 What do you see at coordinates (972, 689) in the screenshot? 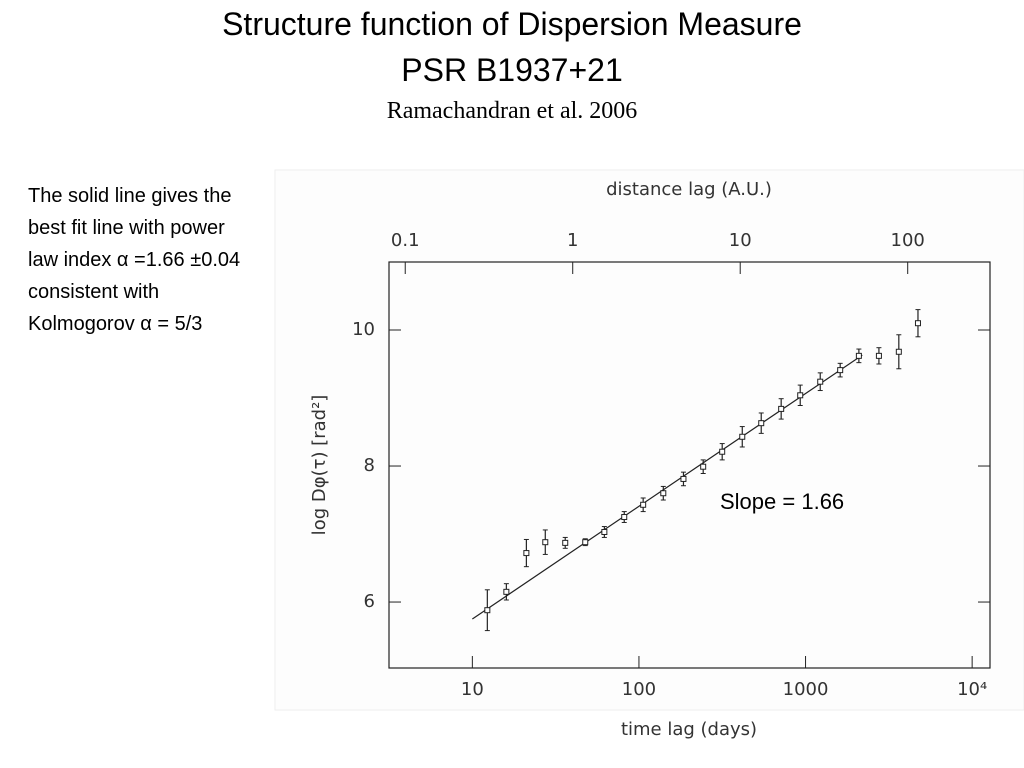
I see `x-tick-label: 10⁴` at bounding box center [972, 689].